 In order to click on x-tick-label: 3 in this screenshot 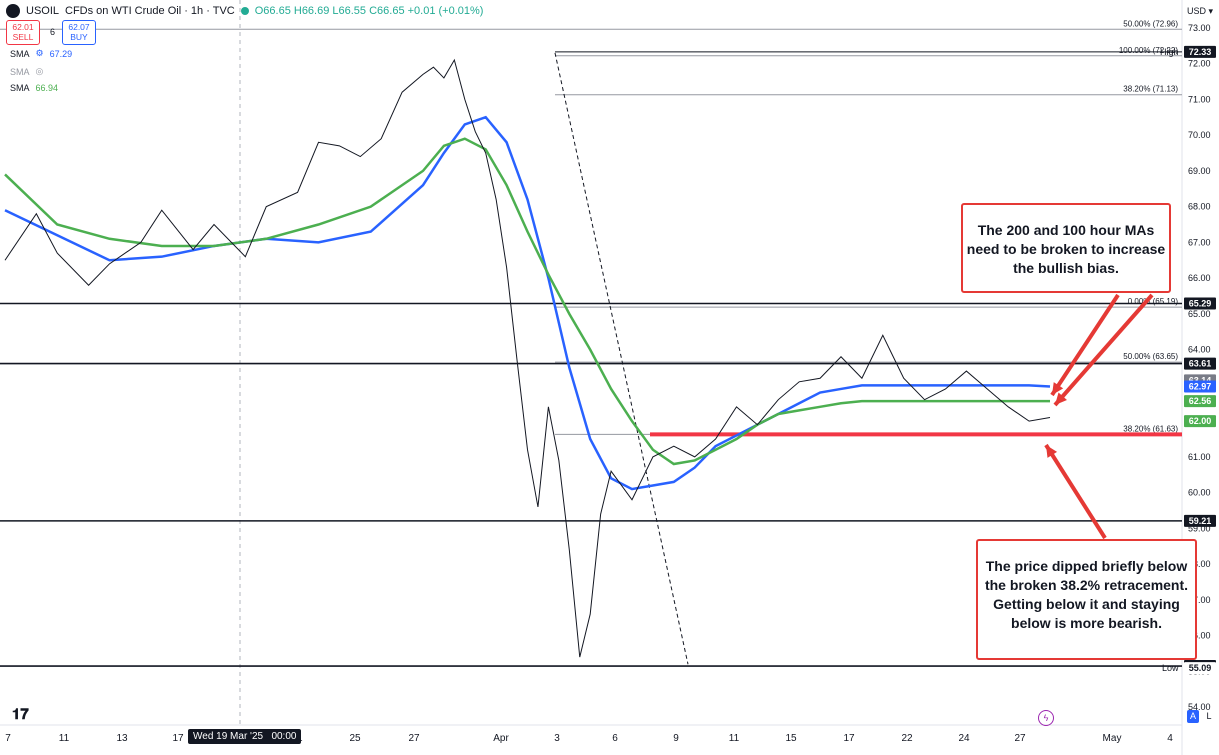, I will do `click(557, 738)`.